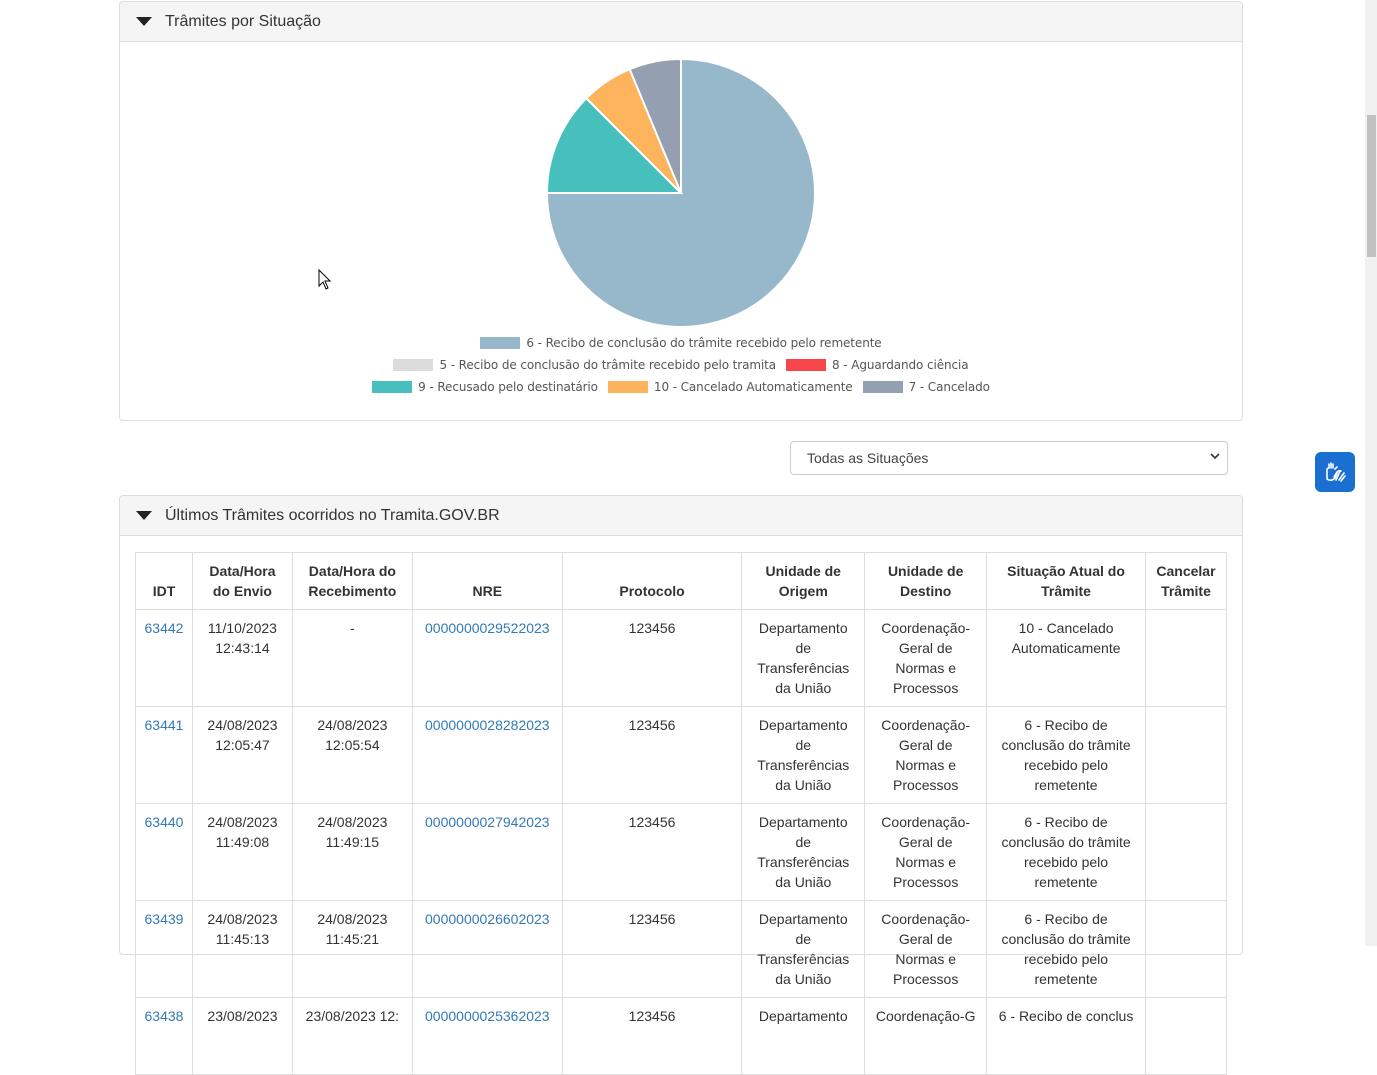 The image size is (1377, 1075). I want to click on scrollbar-thumb, so click(1371, 186).